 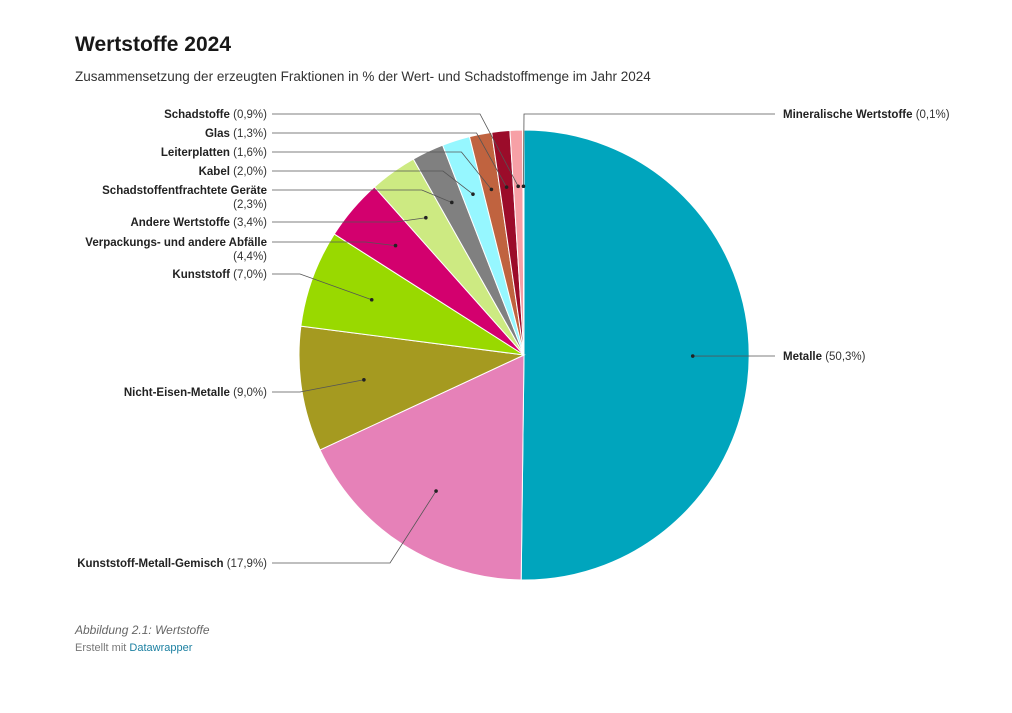 What do you see at coordinates (349, 220) in the screenshot?
I see `leader-andere-wertstoffe` at bounding box center [349, 220].